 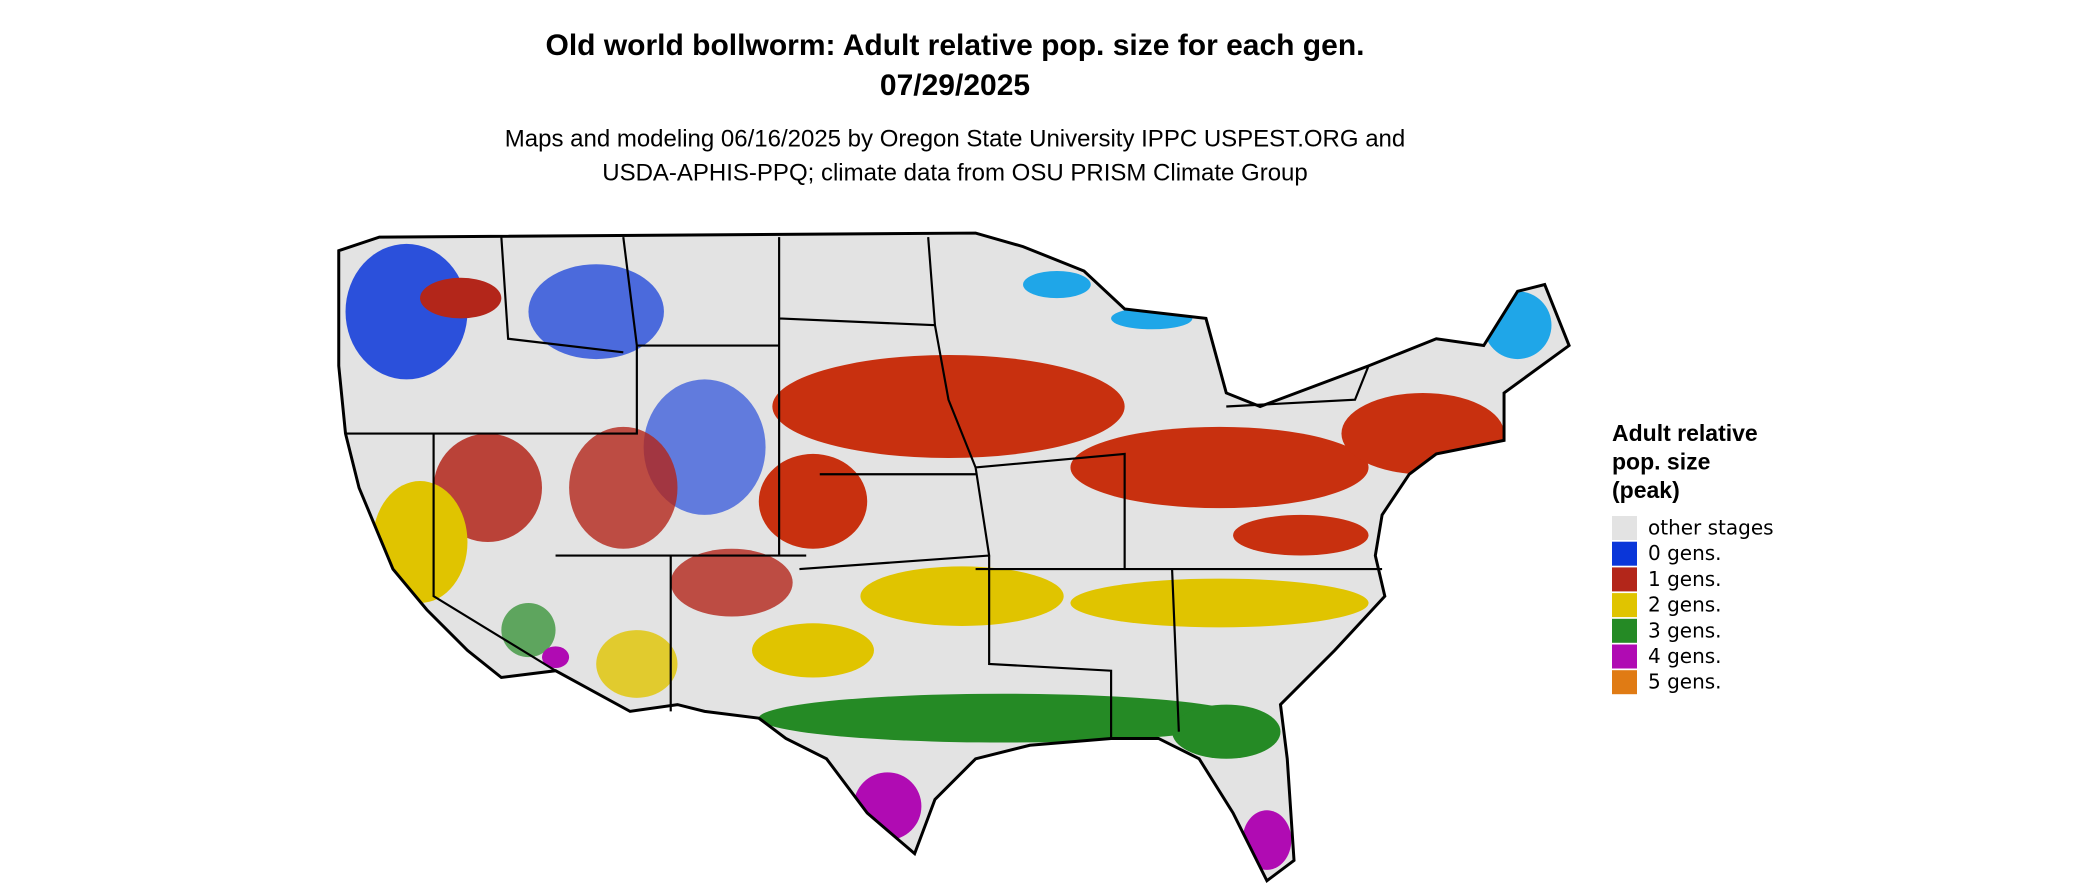 What do you see at coordinates (1661, 462) in the screenshot?
I see `legend-title: pop. size` at bounding box center [1661, 462].